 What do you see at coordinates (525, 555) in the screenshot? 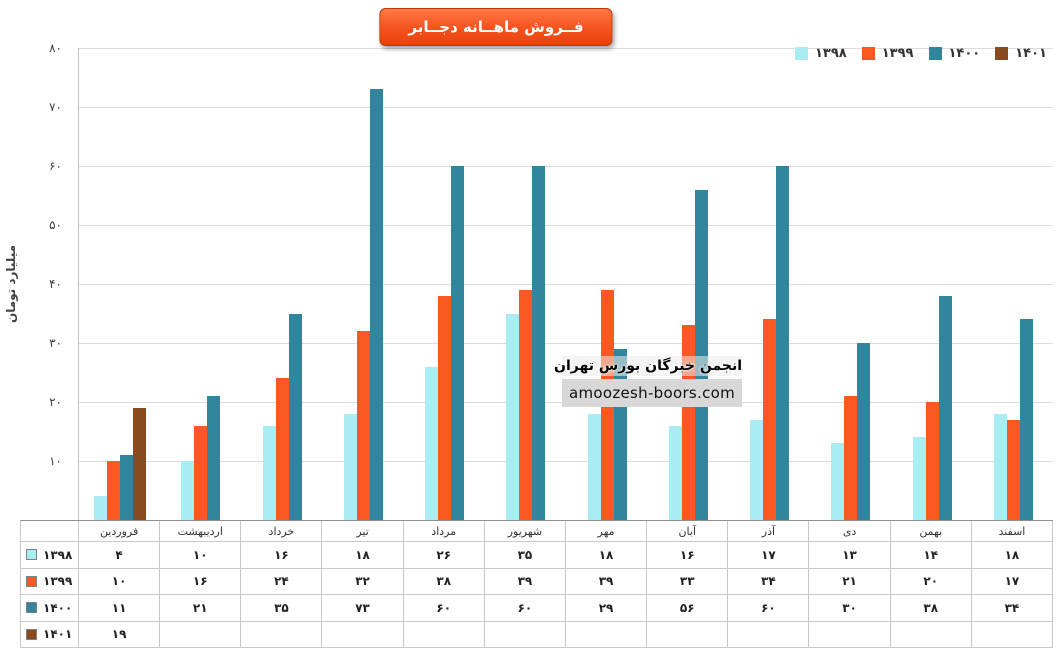
I see `table-value-1398-month-6: ۳۵` at bounding box center [525, 555].